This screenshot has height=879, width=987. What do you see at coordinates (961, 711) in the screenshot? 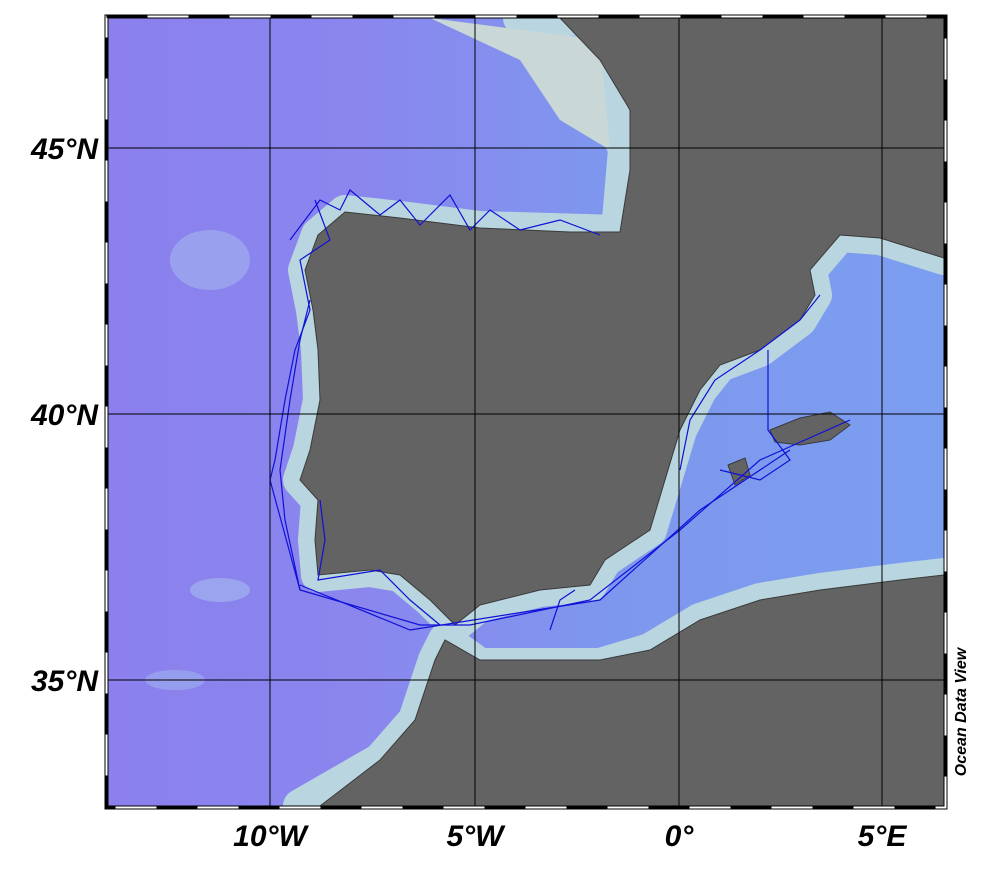
I see `credit: Ocean Data View` at bounding box center [961, 711].